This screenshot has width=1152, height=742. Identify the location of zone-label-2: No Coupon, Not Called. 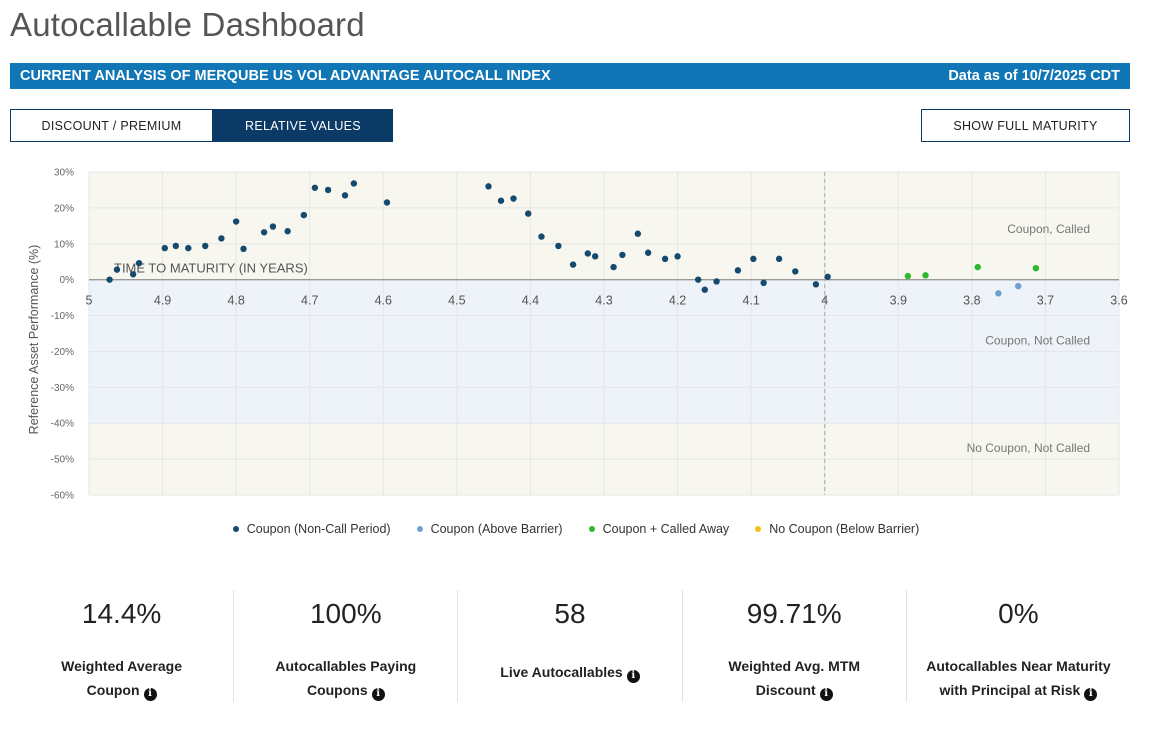
(1028, 448).